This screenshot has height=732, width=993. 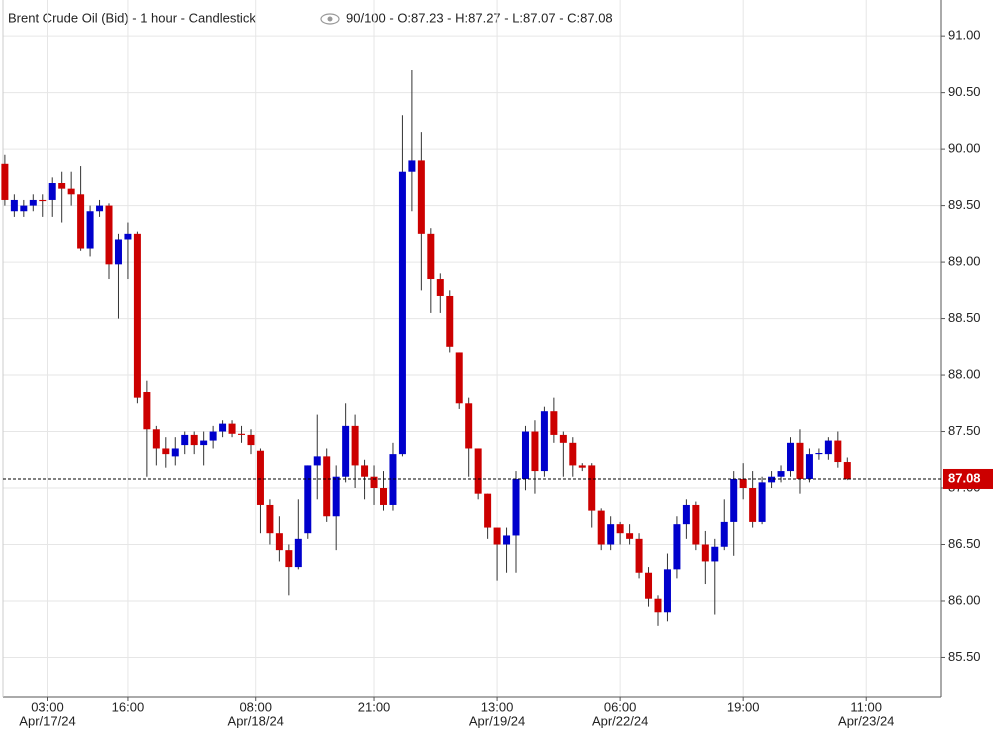 What do you see at coordinates (330, 19) in the screenshot?
I see `eye-icon` at bounding box center [330, 19].